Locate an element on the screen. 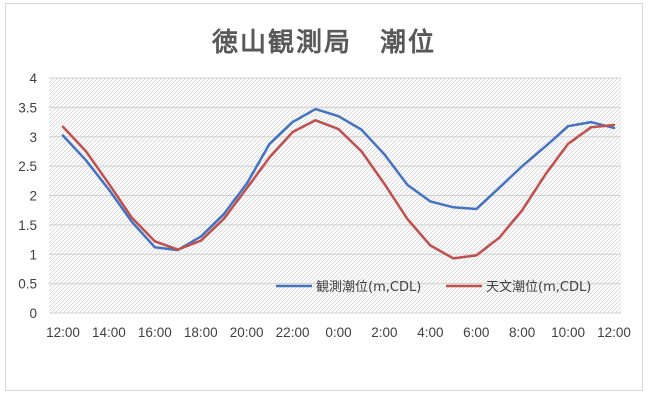 The height and width of the screenshot is (394, 648). y-tick-label: 3 is located at coordinates (33, 137).